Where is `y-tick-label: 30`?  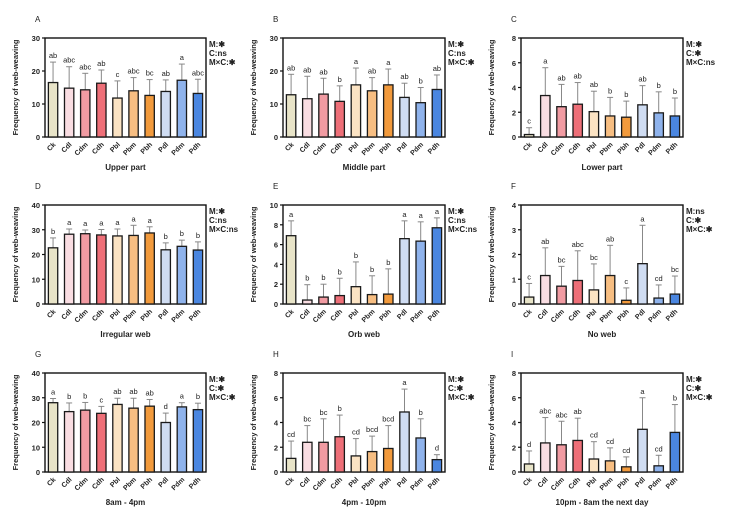 y-tick-label: 30 is located at coordinates (36, 230).